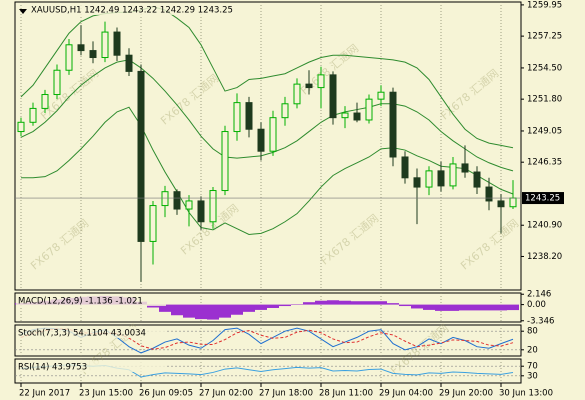 Image resolution: width=585 pixels, height=400 pixels. I want to click on y-tick-label: 1238.20, so click(544, 257).